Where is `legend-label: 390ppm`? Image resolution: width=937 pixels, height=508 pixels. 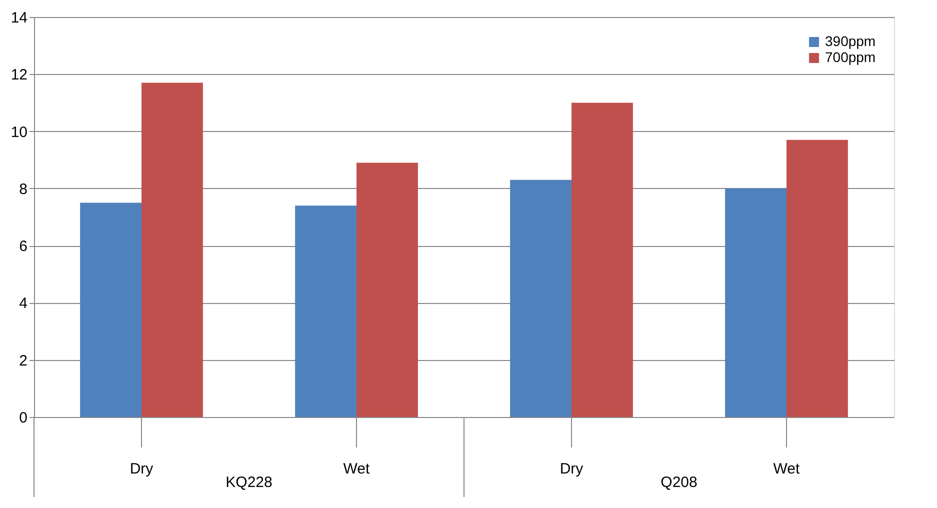 legend-label: 390ppm is located at coordinates (850, 41).